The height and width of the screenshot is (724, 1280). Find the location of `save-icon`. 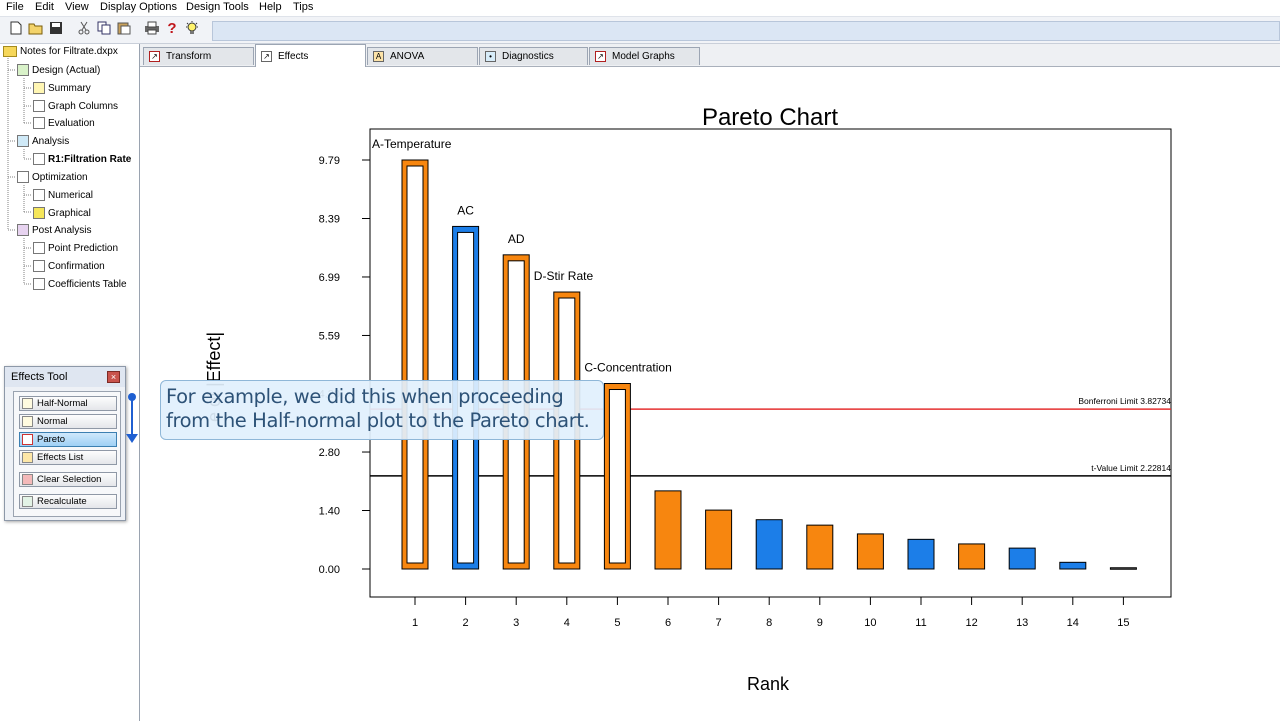

save-icon is located at coordinates (56, 28).